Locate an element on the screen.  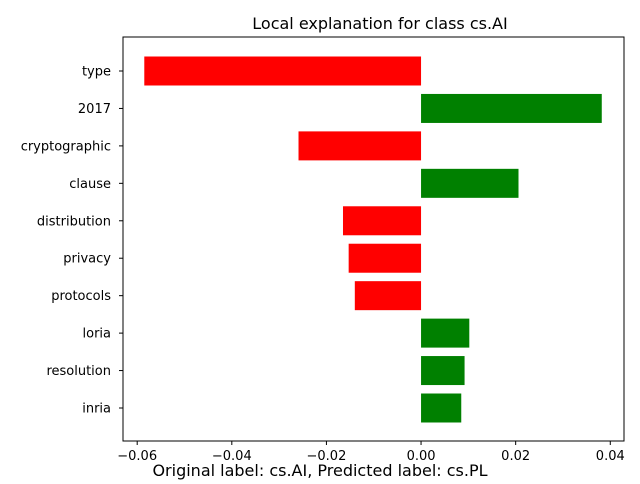
chart-title: Local explanation for class cs.AI is located at coordinates (379, 23).